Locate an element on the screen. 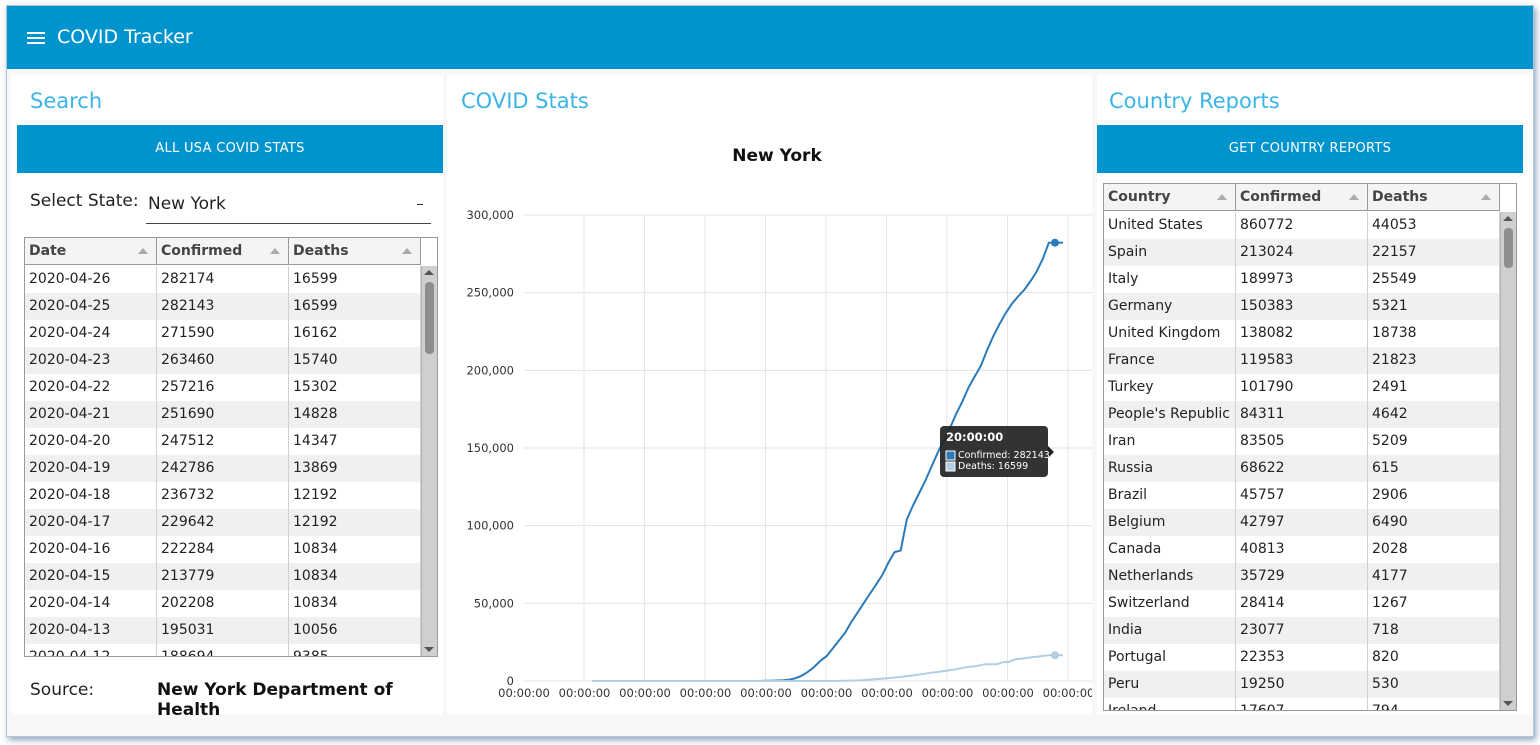 The width and height of the screenshot is (1540, 745). menu-icon is located at coordinates (36, 38).